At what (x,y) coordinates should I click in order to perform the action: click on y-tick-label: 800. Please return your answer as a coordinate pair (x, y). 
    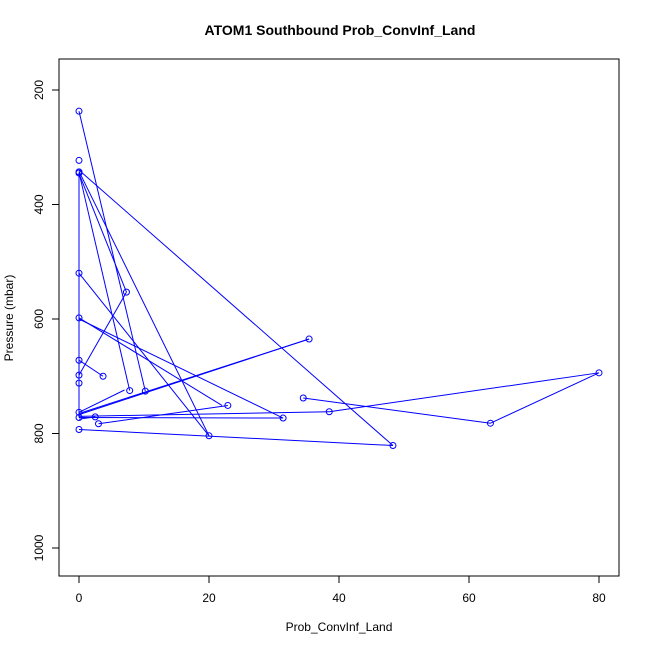
    Looking at the image, I should click on (39, 433).